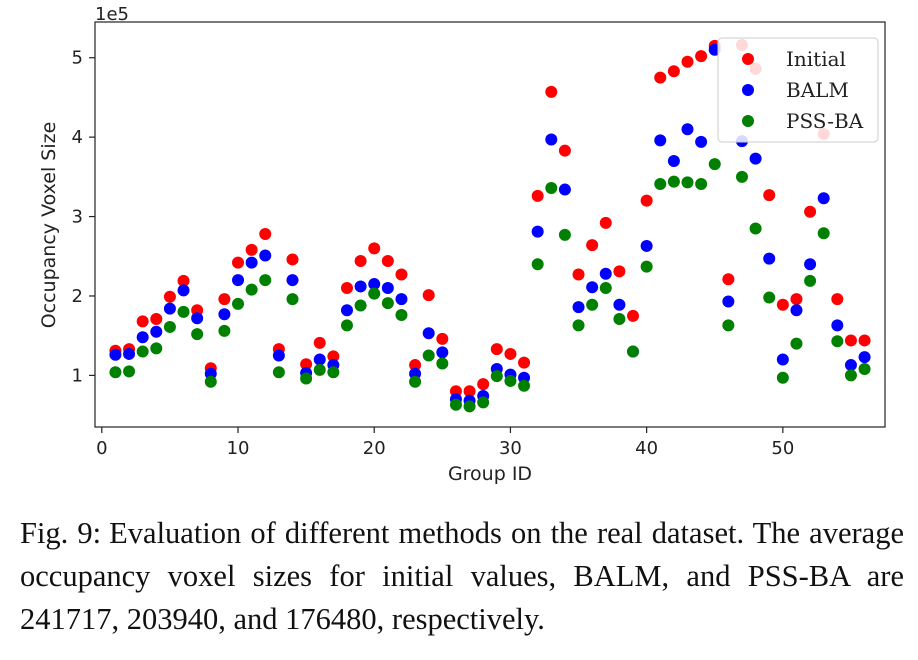 This screenshot has width=918, height=660. Describe the element at coordinates (816, 59) in the screenshot. I see `legend-label: Initial` at that location.